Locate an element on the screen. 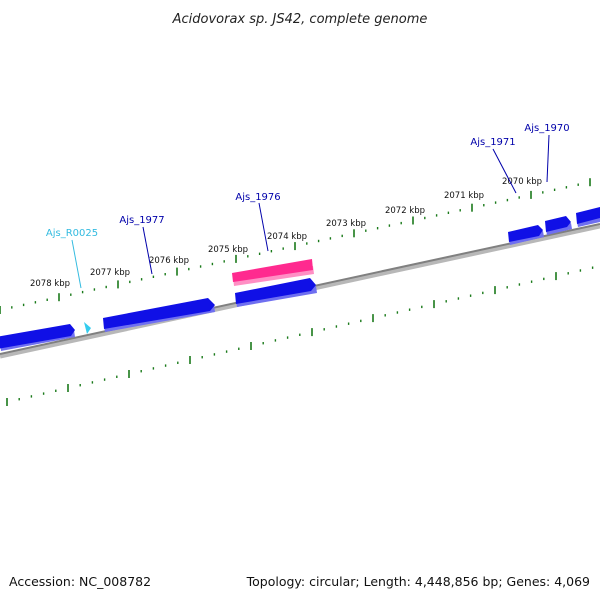 This screenshot has height=600, width=600. scale-label: 2076 kbp is located at coordinates (169, 261).